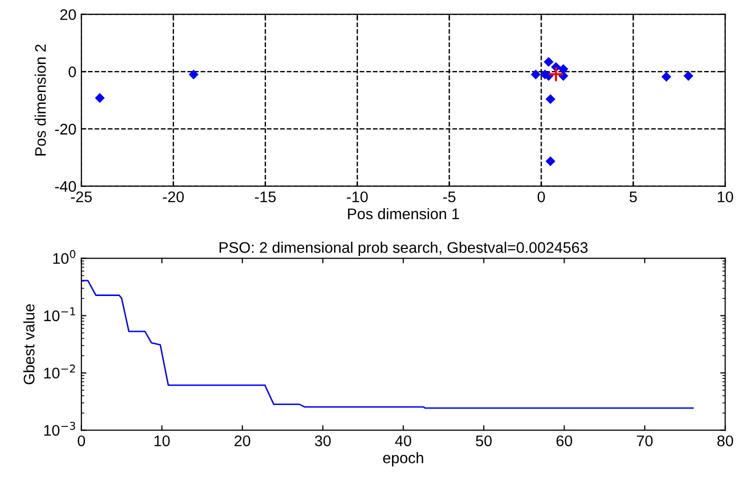 This screenshot has width=740, height=478. Describe the element at coordinates (404, 249) in the screenshot. I see `chart-title: PSO: 2 dimensional prob search, Gbestval=0.0024563` at that location.